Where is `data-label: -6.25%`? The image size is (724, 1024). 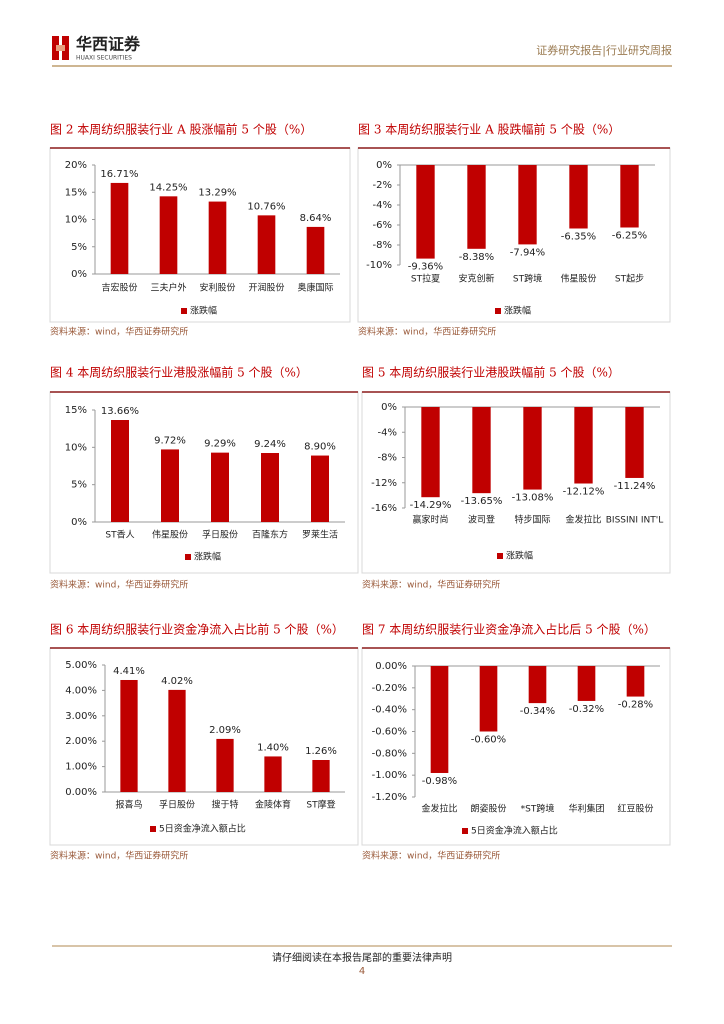 data-label: -6.25% is located at coordinates (629, 236).